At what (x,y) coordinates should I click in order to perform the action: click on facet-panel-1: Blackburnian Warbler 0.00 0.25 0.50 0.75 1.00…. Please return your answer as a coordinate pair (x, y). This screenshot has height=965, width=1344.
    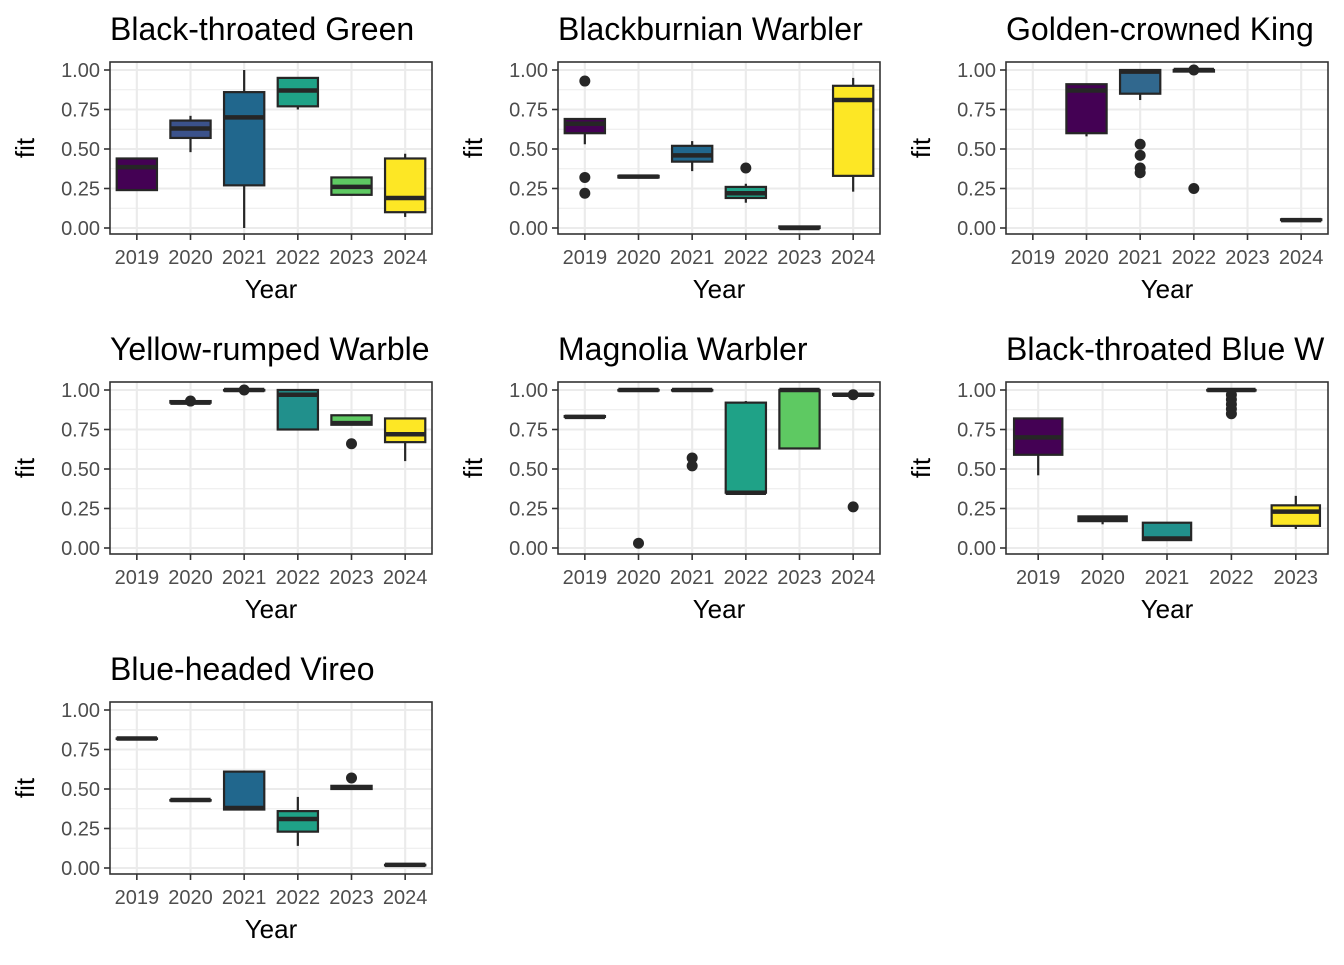
    Looking at the image, I should click on (669, 157).